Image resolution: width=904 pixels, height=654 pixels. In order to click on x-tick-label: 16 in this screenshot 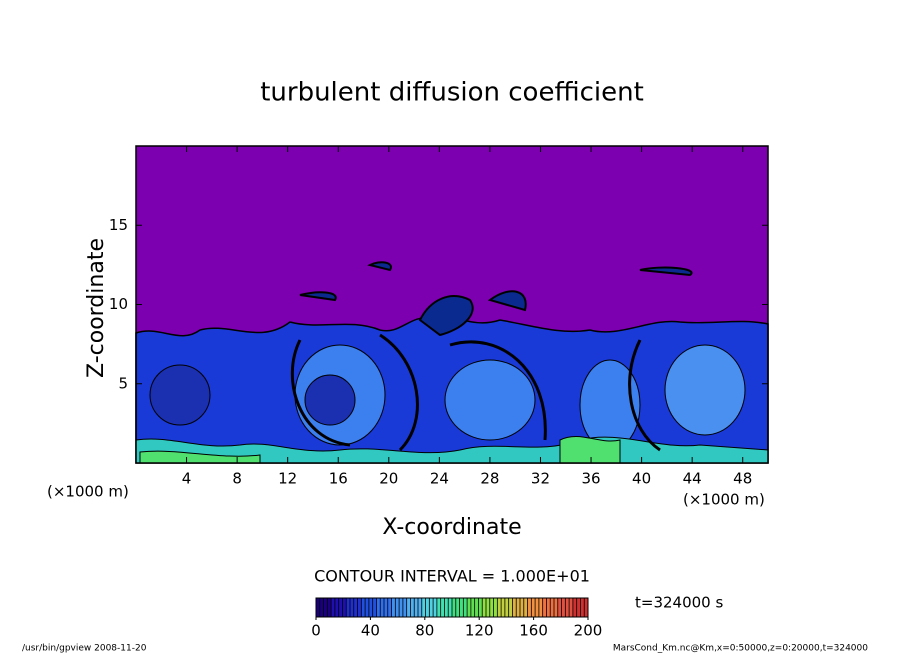, I will do `click(338, 479)`.